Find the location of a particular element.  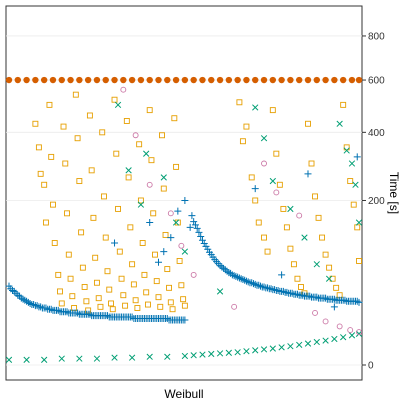

x-axis-title: Weibull is located at coordinates (183, 394).